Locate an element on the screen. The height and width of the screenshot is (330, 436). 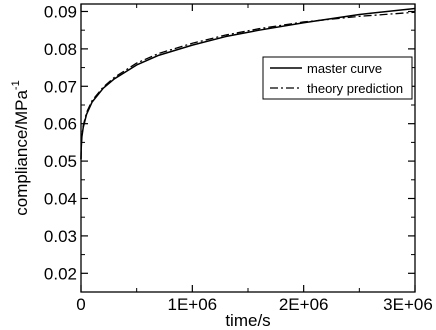
legend: master curve theory prediction is located at coordinates (337, 78).